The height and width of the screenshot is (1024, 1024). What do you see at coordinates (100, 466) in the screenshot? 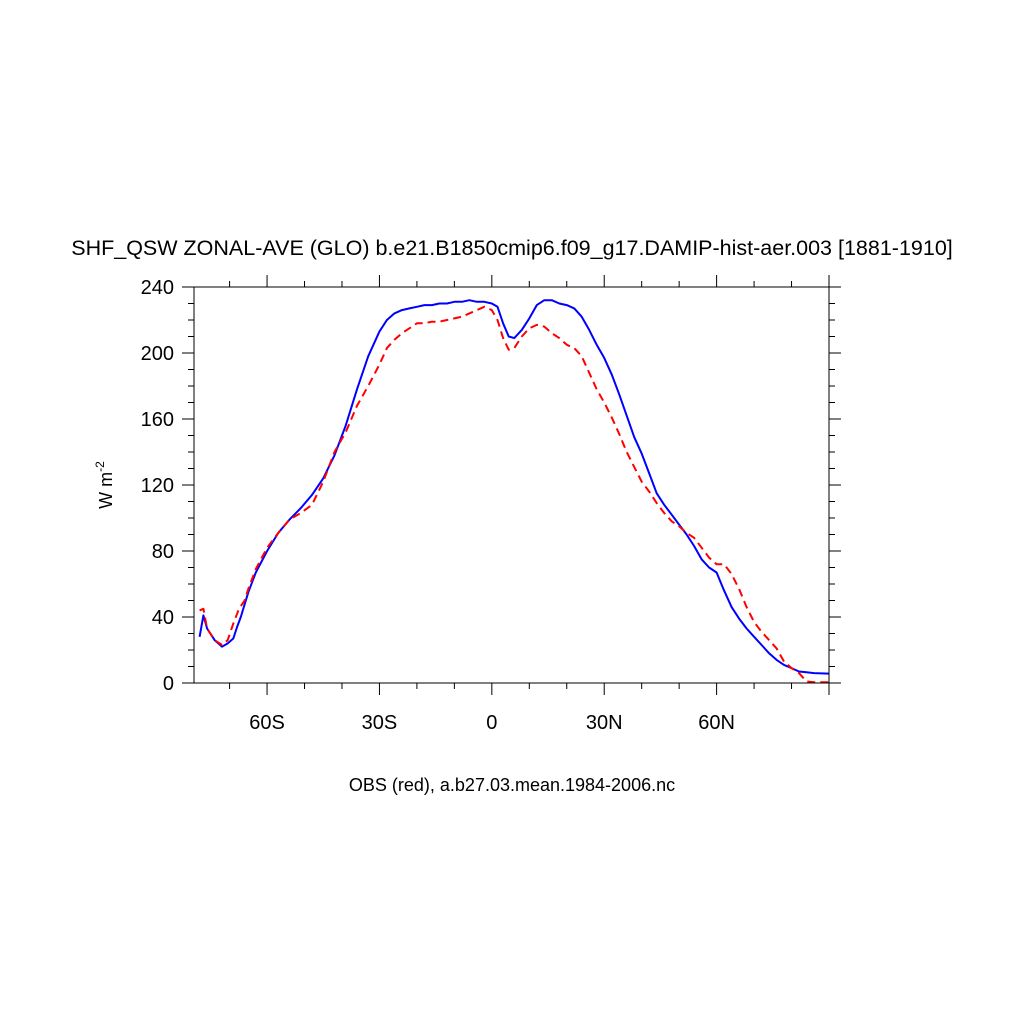
I see `y-axis-label-superscript: -2` at bounding box center [100, 466].